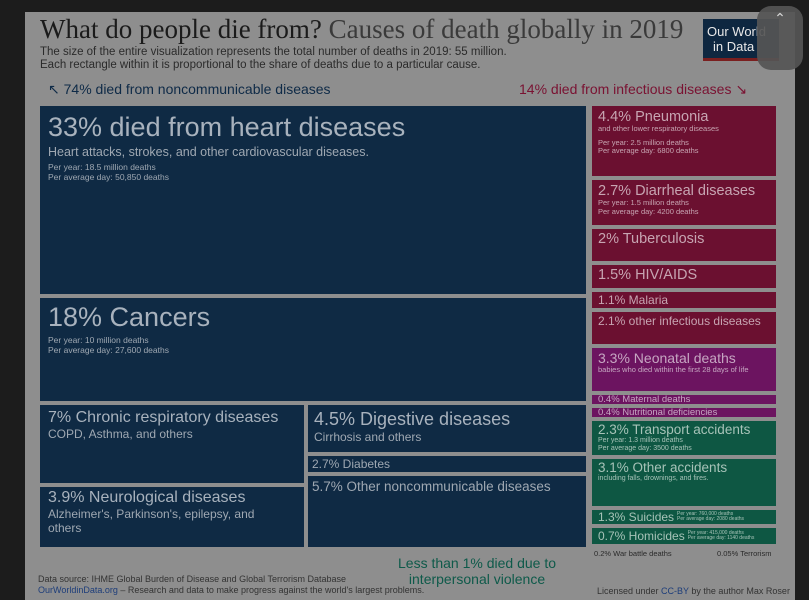 The width and height of the screenshot is (809, 600). I want to click on cell-tuberculosis: 2% Tuberculosis, so click(684, 245).